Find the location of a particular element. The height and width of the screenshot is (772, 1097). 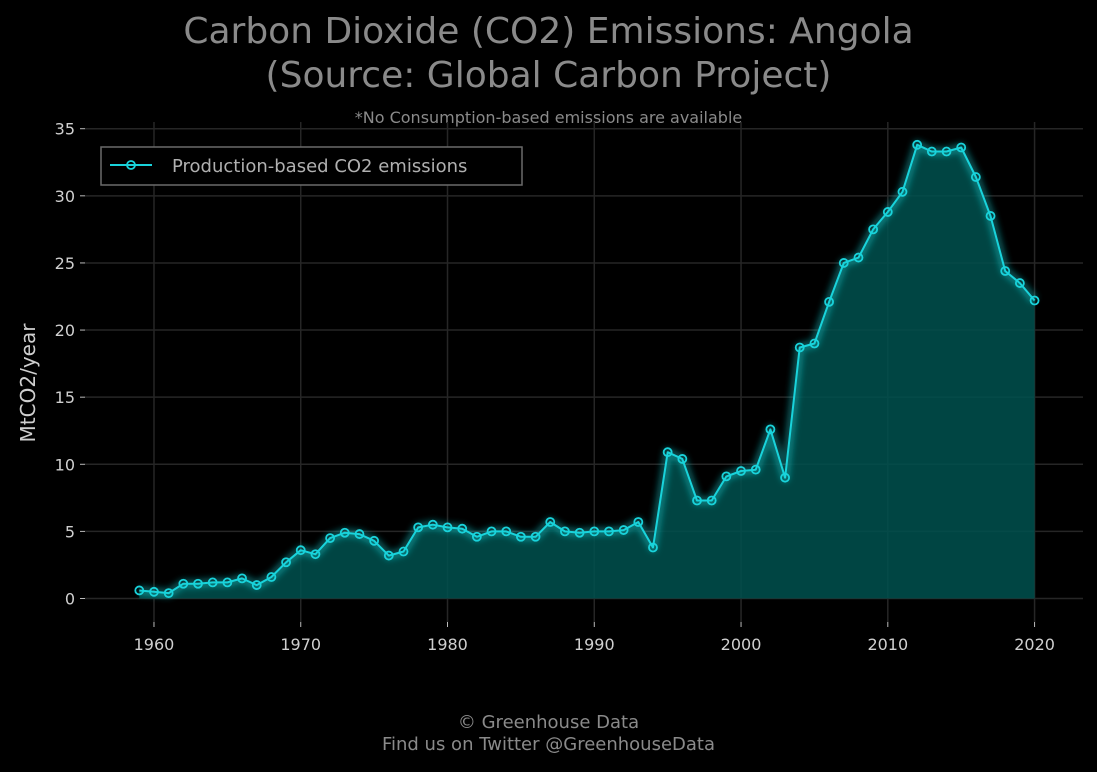

legend: Production-based CO2 emissions is located at coordinates (311, 166).